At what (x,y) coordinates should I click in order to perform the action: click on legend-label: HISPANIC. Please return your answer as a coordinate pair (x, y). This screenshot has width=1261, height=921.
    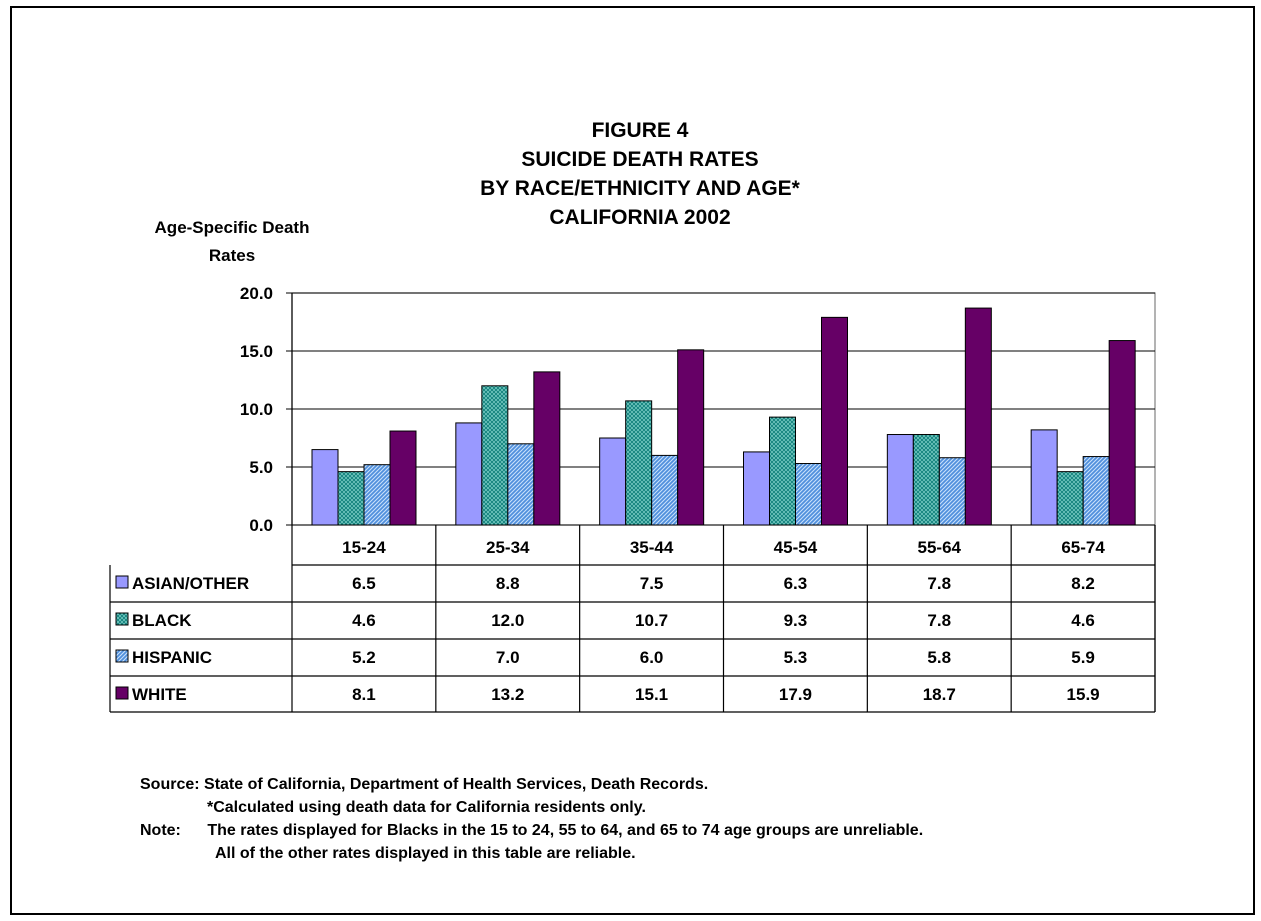
    Looking at the image, I should click on (172, 657).